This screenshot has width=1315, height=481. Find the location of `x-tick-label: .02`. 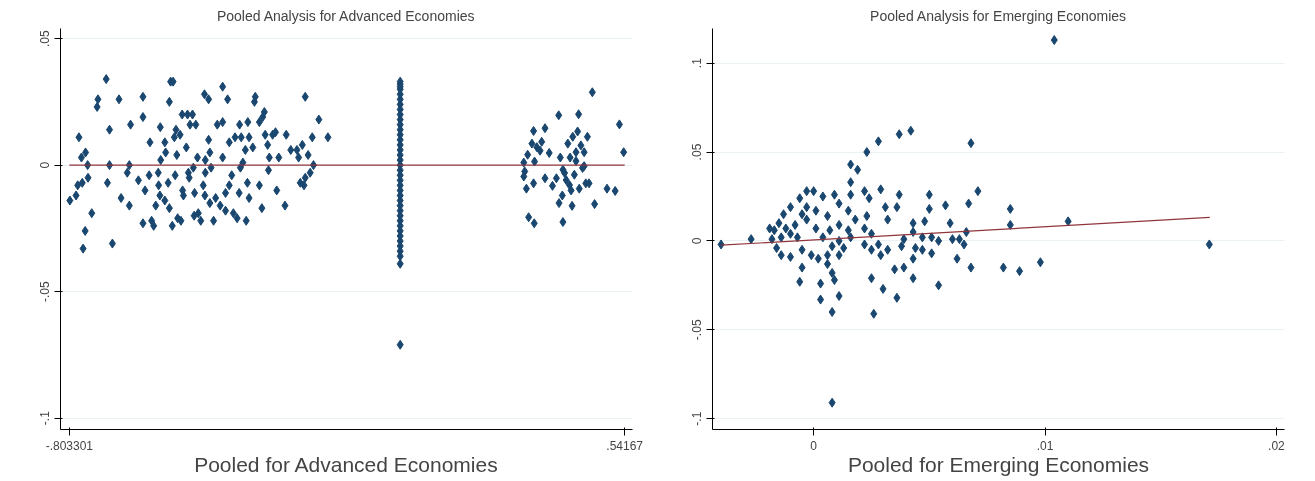

x-tick-label: .02 is located at coordinates (1277, 445).